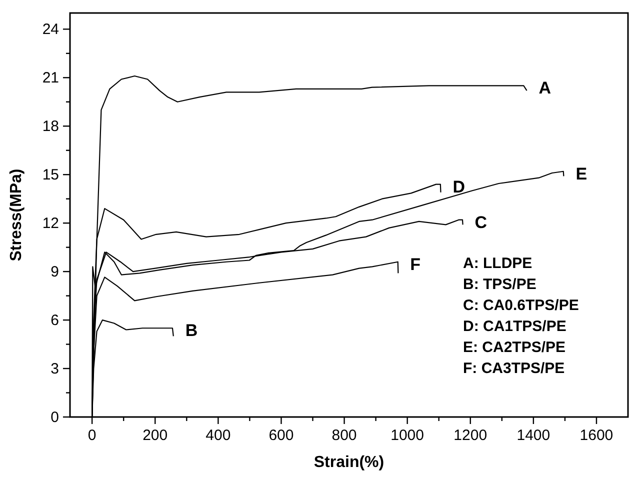 The image size is (633, 479). Describe the element at coordinates (54, 417) in the screenshot. I see `y-tick-label: 0` at that location.